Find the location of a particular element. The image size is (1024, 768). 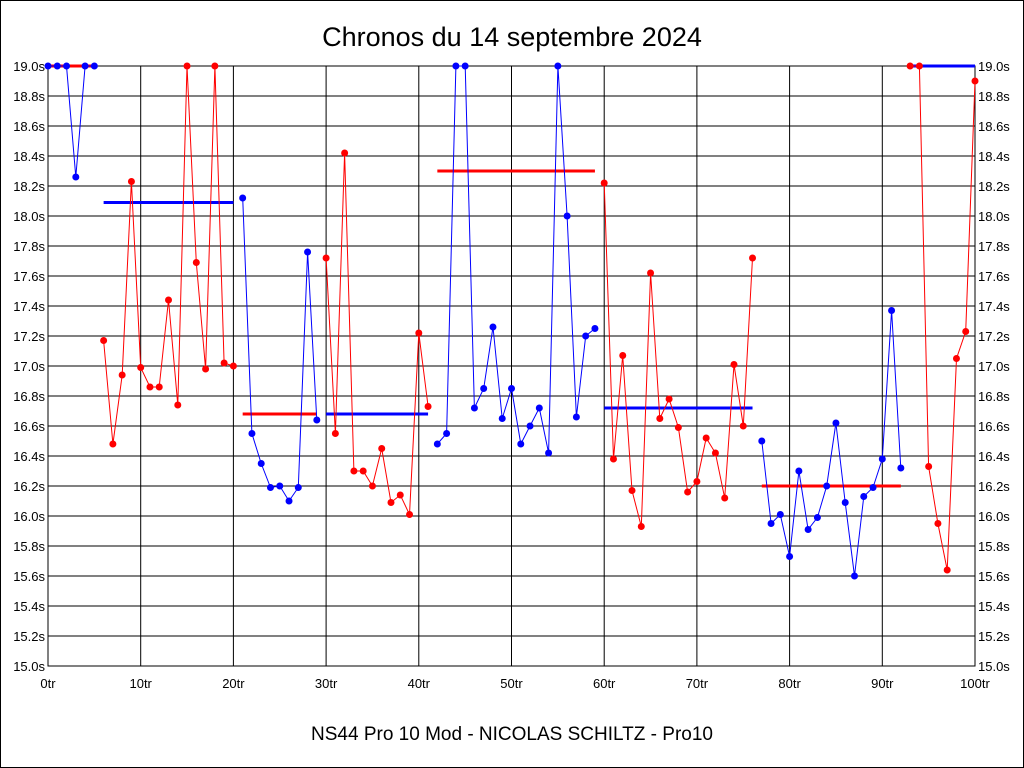

x-tick-label: 80tr is located at coordinates (789, 683).